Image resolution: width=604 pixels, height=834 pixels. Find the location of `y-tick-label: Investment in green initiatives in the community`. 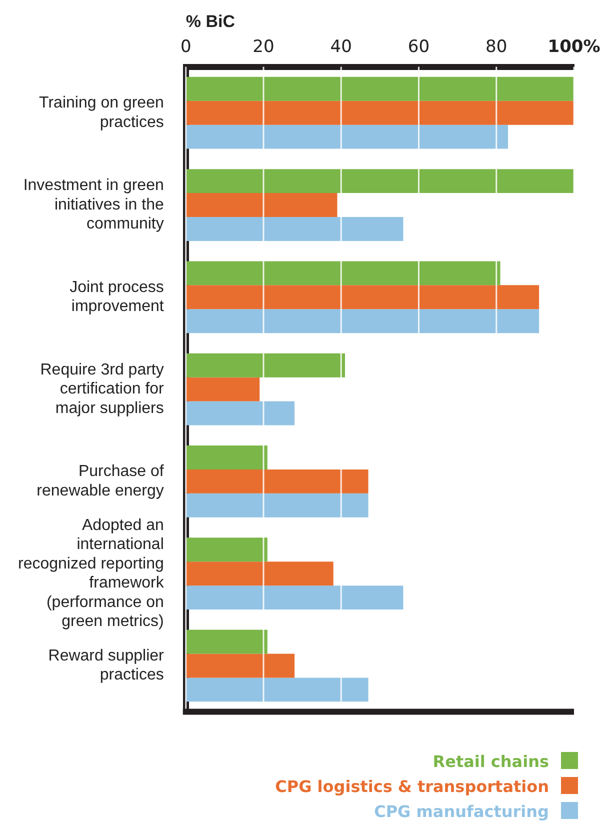

y-tick-label: Investment in green initiatives in the community is located at coordinates (93, 205).